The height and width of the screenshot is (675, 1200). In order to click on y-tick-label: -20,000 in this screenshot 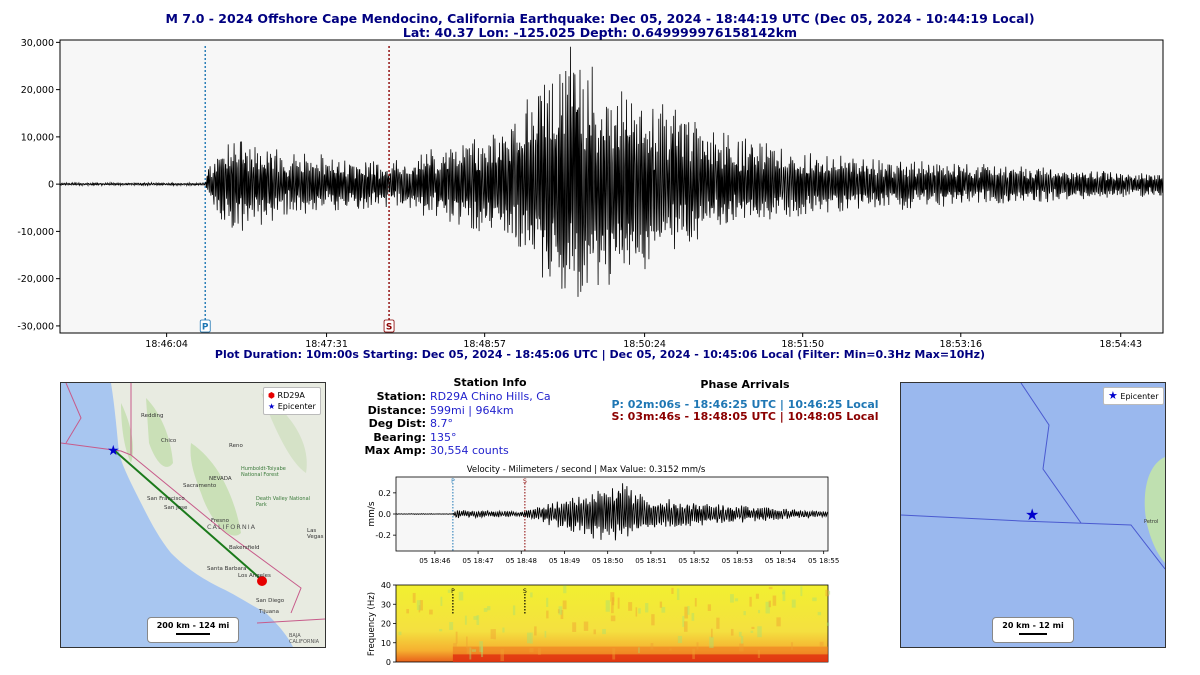, I will do `click(35, 279)`.